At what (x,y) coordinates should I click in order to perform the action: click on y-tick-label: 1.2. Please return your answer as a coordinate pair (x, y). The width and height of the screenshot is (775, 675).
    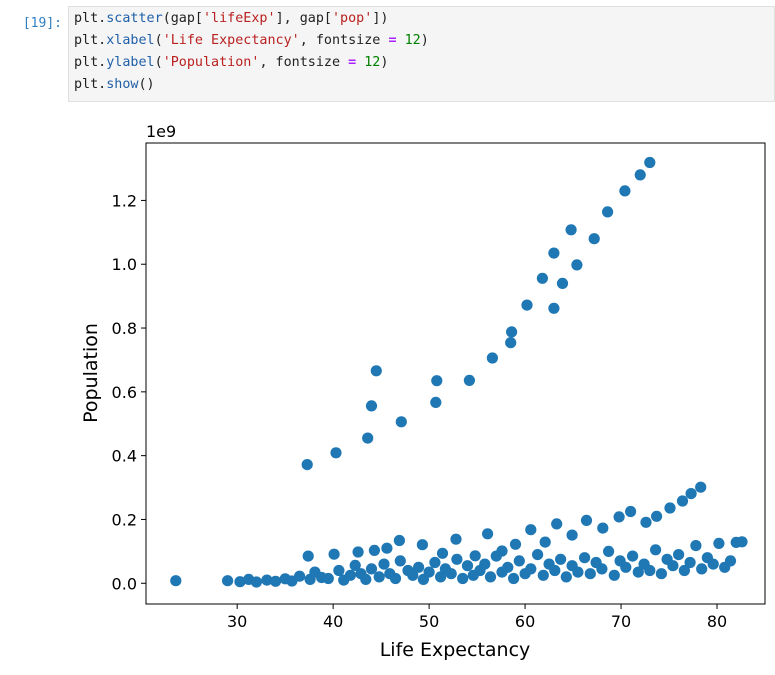
    Looking at the image, I should click on (124, 200).